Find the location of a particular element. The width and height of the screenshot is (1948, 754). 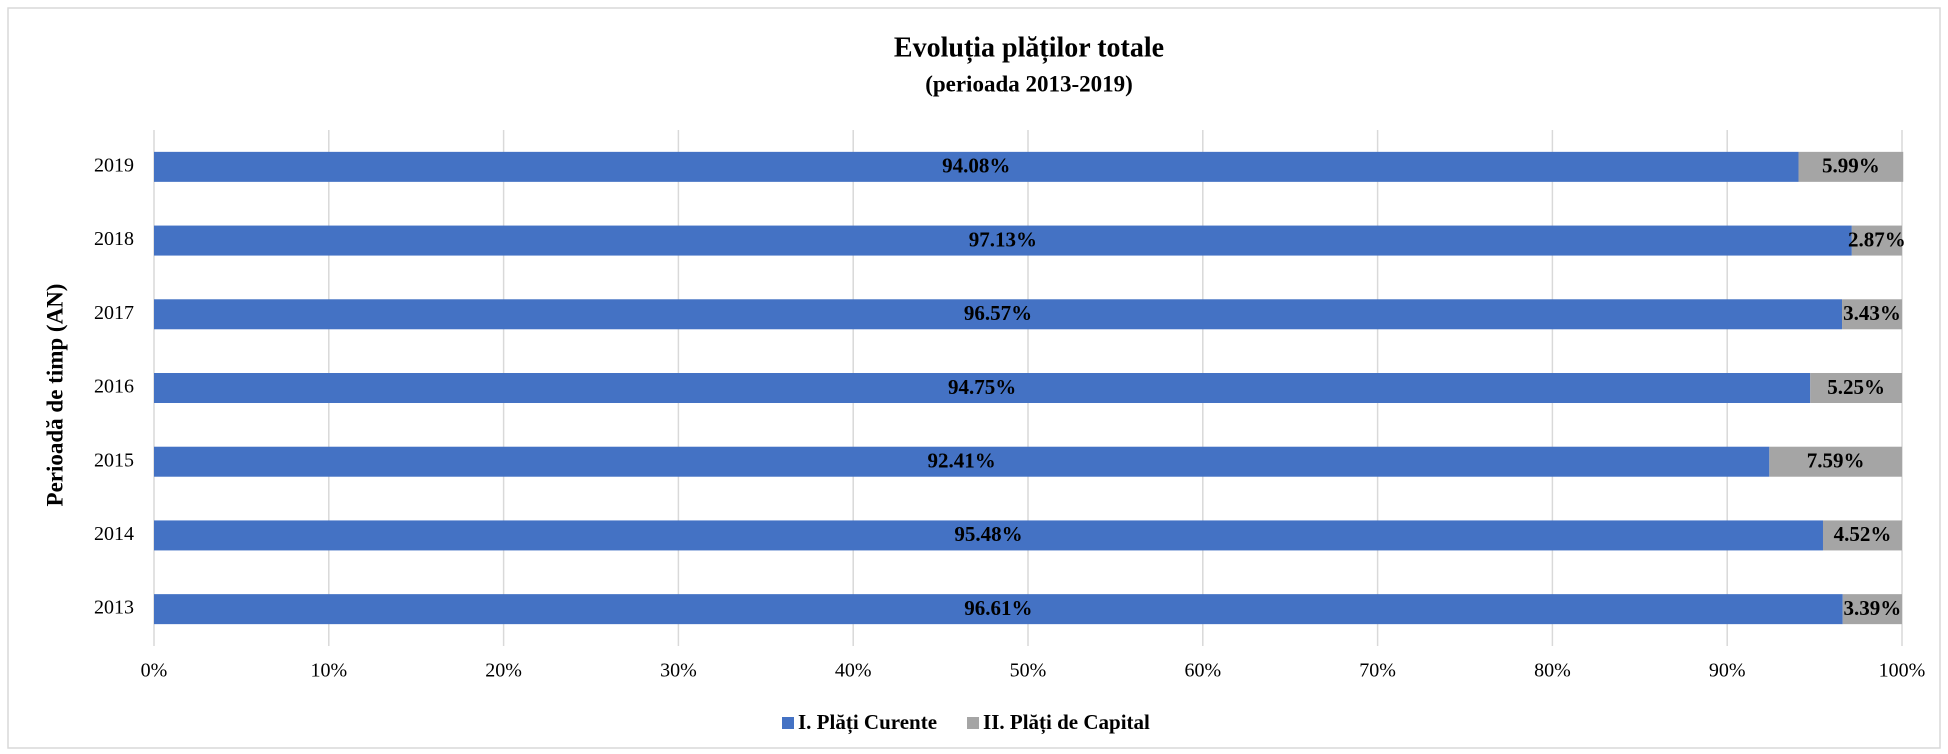

y-tick-label: 2019 is located at coordinates (114, 165).